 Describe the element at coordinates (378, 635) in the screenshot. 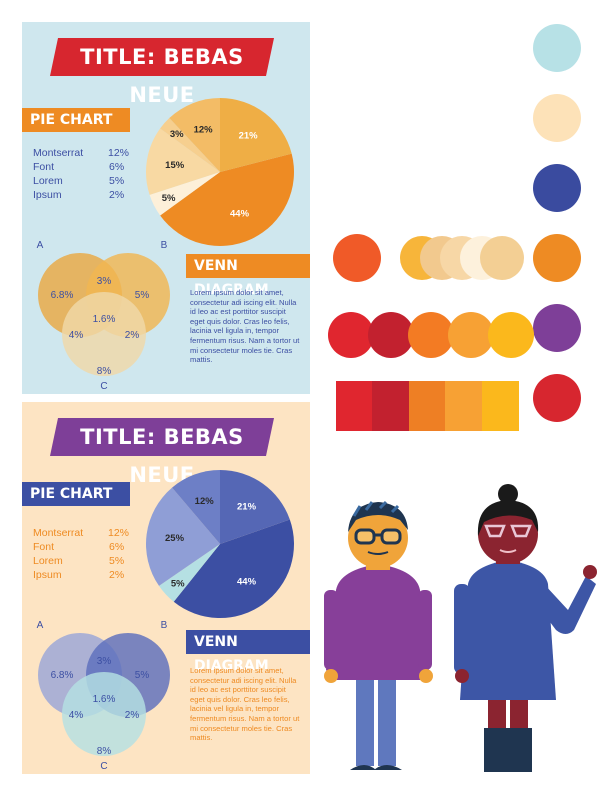

I see `man-character` at that location.